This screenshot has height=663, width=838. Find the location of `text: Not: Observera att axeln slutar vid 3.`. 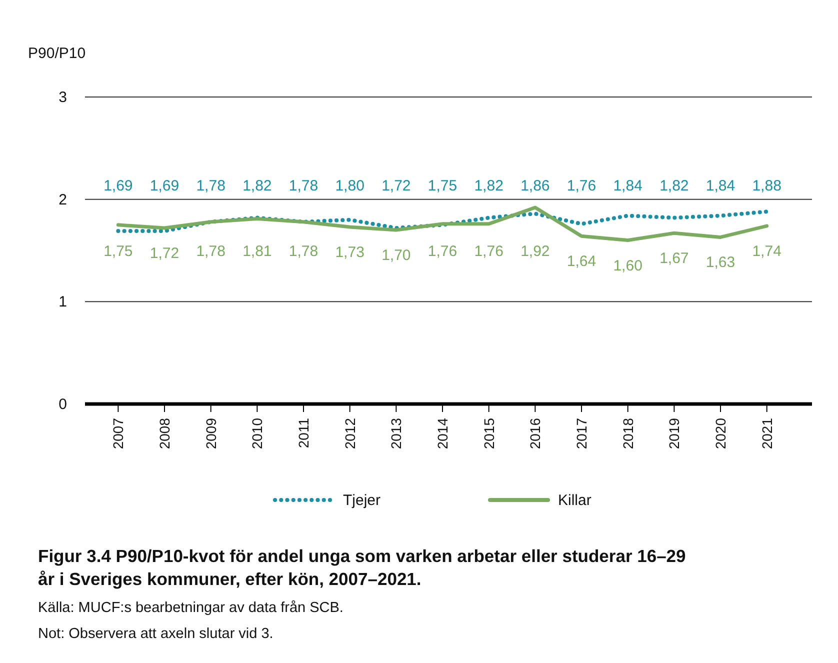

text: Not: Observera att axeln slutar vid 3. is located at coordinates (156, 634).